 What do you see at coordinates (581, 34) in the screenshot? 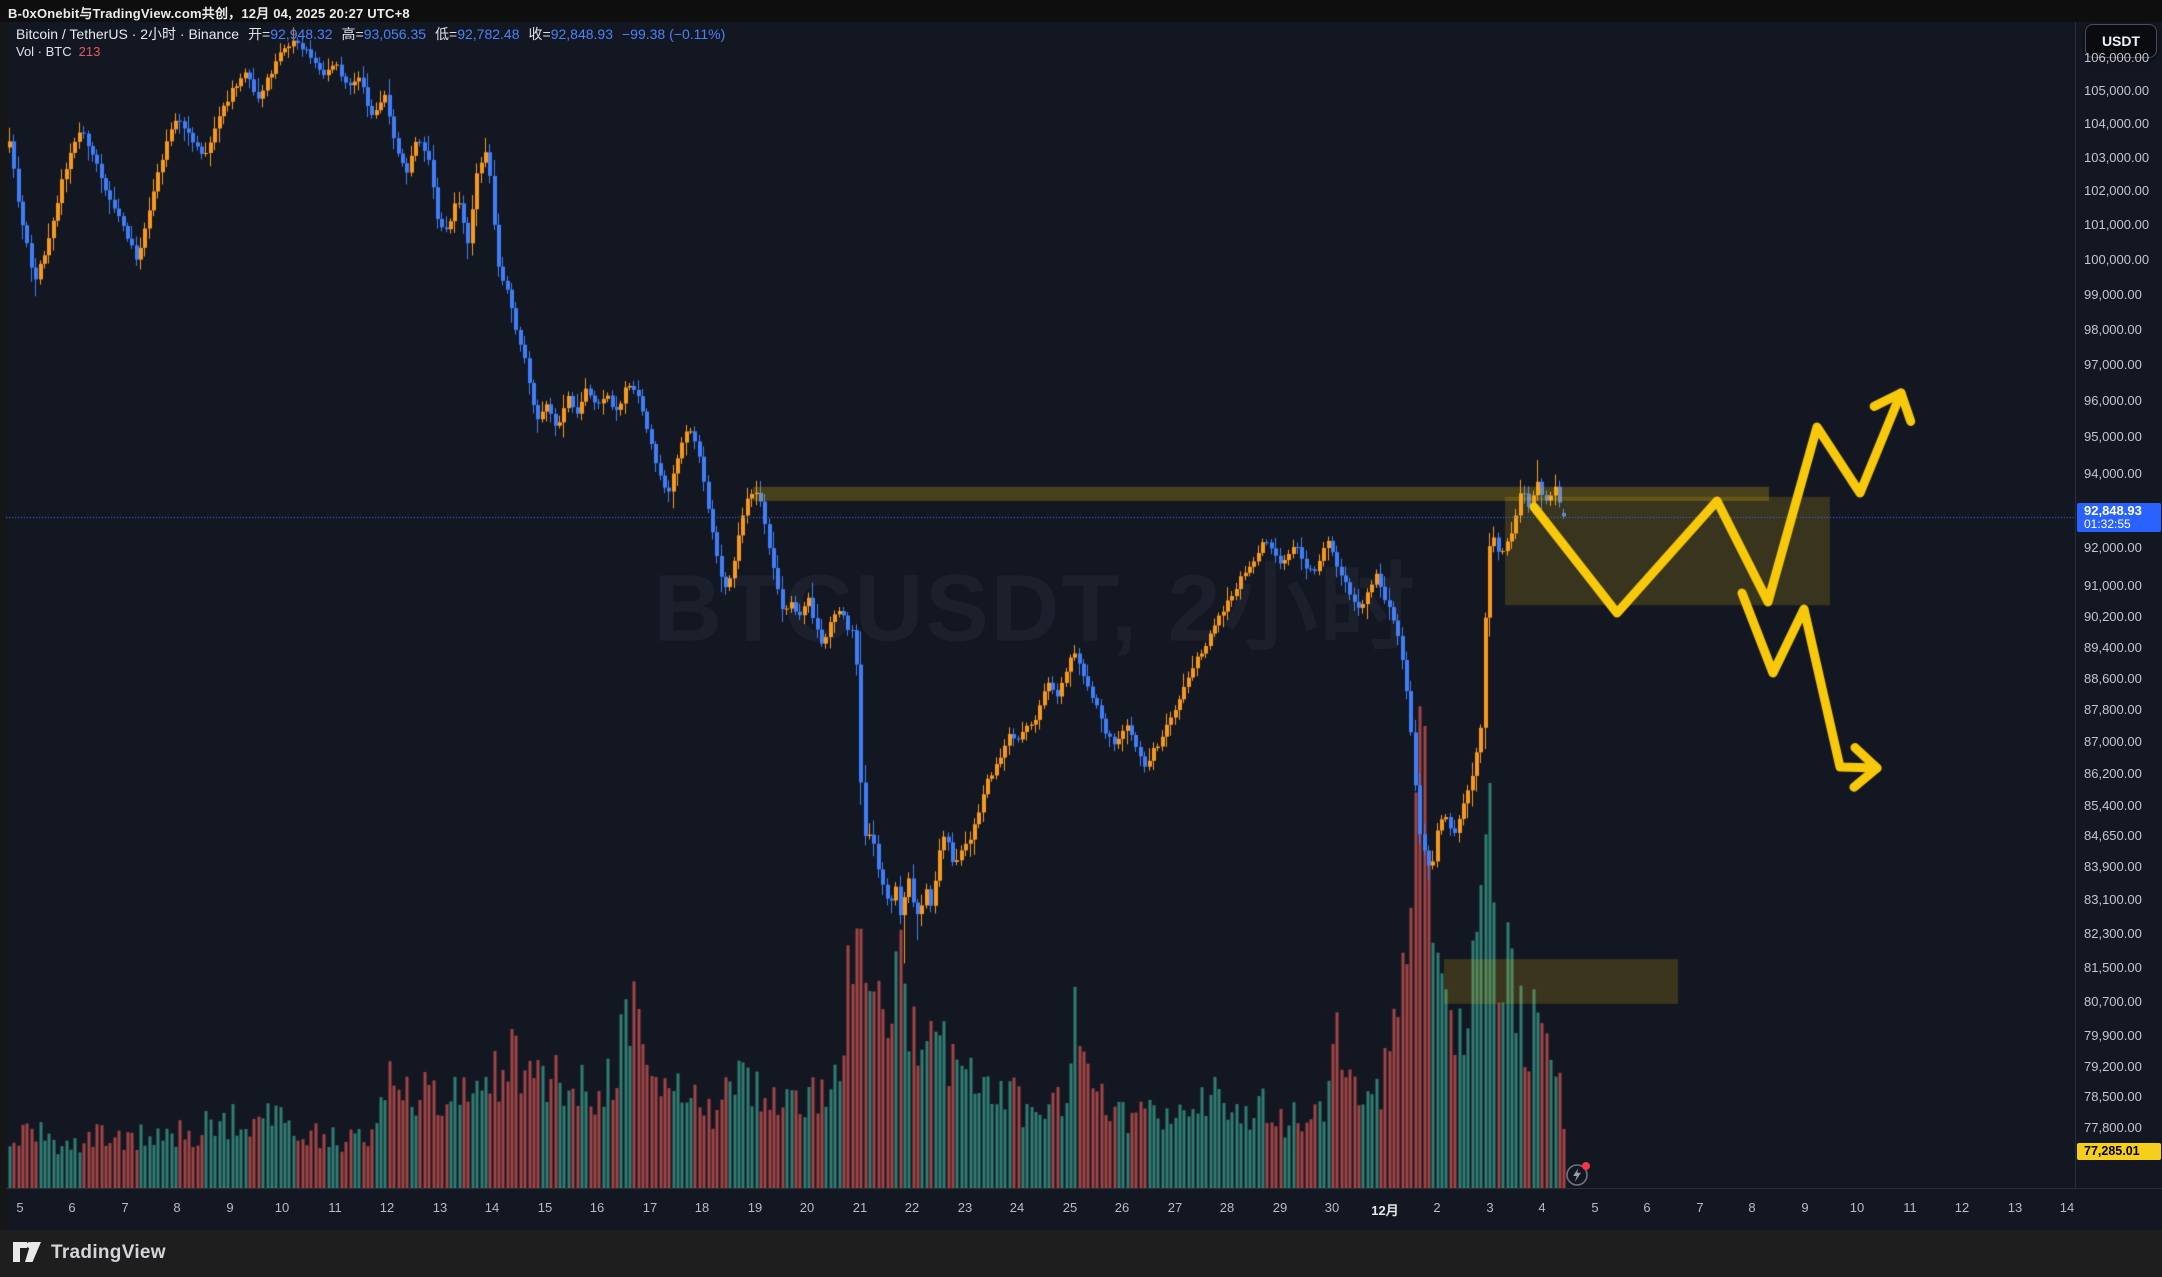
I see `legend-field-value: 92,848.93` at bounding box center [581, 34].